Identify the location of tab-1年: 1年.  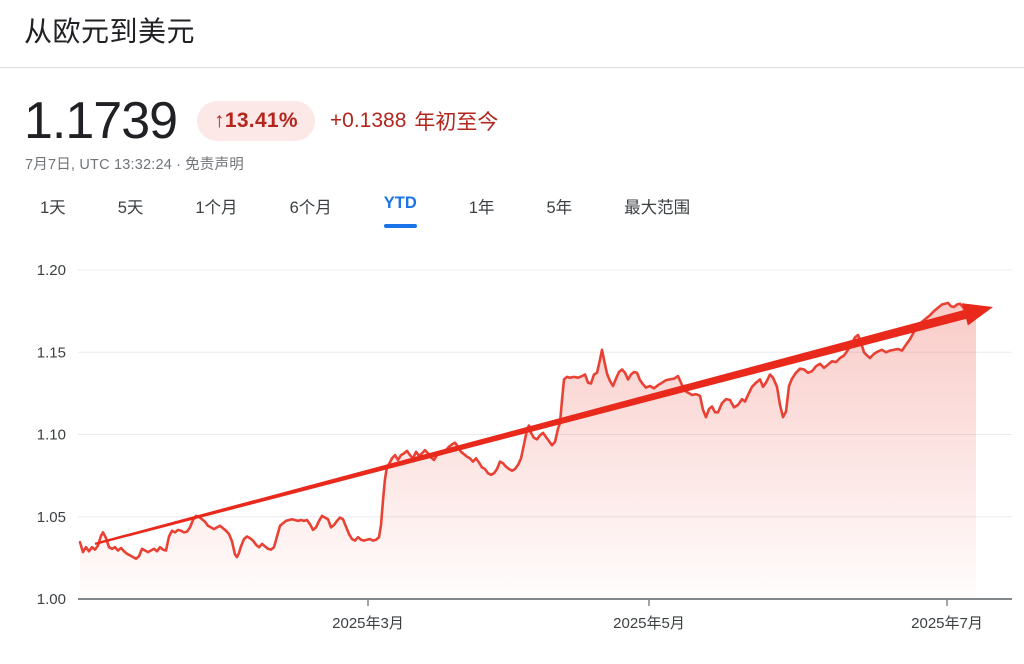
(481, 208).